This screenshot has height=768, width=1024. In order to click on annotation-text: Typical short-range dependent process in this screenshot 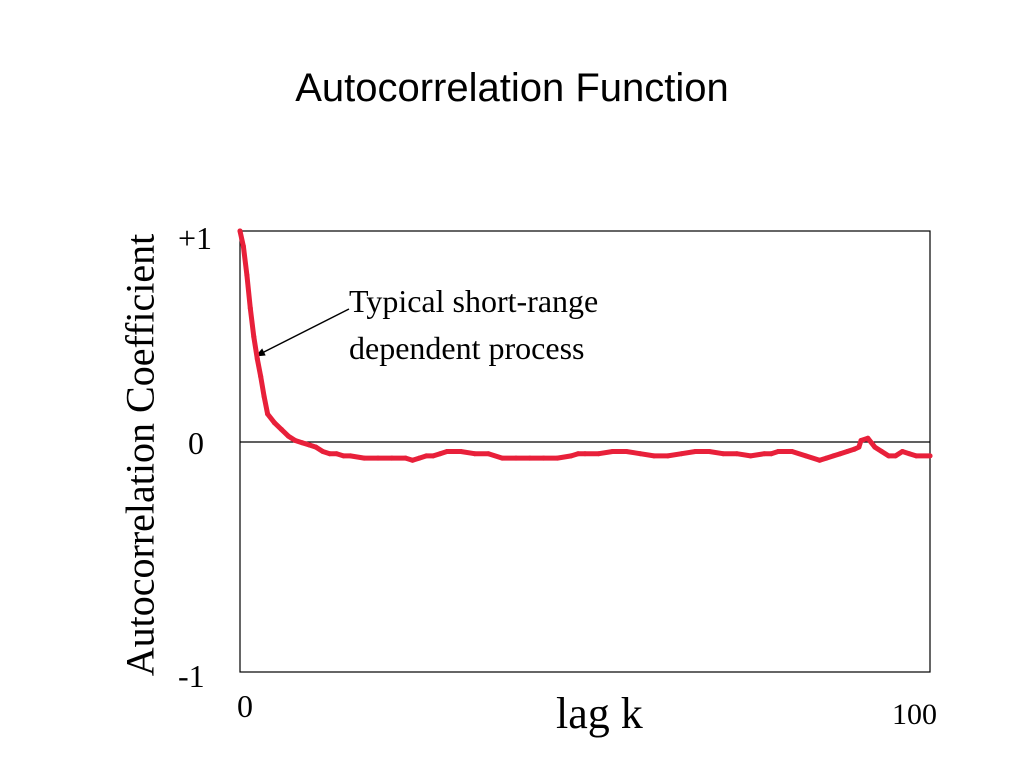, I will do `click(473, 325)`.